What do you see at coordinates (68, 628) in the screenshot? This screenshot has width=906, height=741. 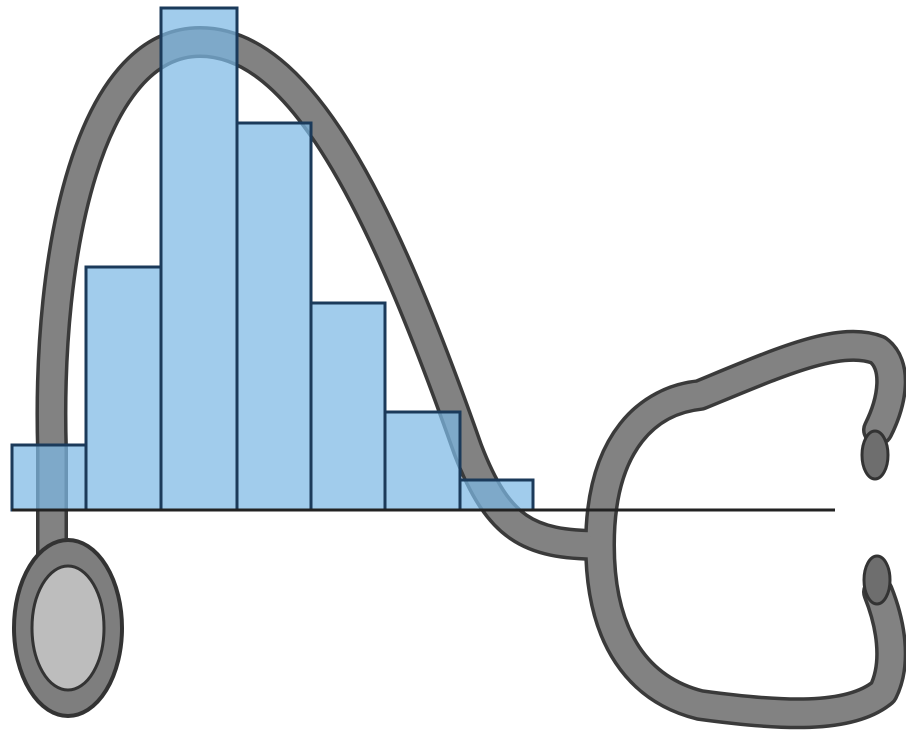 I see `diaphragm` at bounding box center [68, 628].